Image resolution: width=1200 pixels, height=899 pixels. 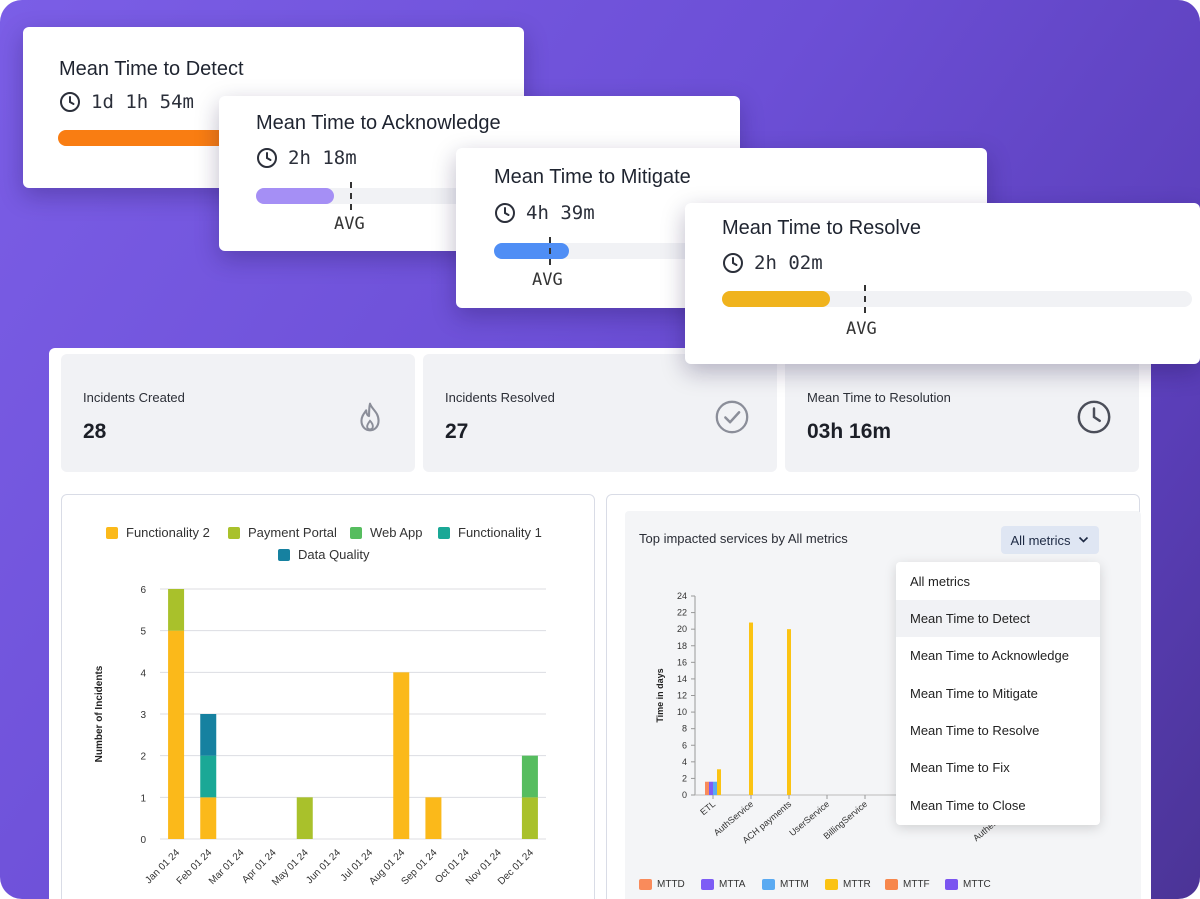 I want to click on menu-item-mean-time-to-mitigate: Mean Time to Mitigate, so click(x=974, y=693).